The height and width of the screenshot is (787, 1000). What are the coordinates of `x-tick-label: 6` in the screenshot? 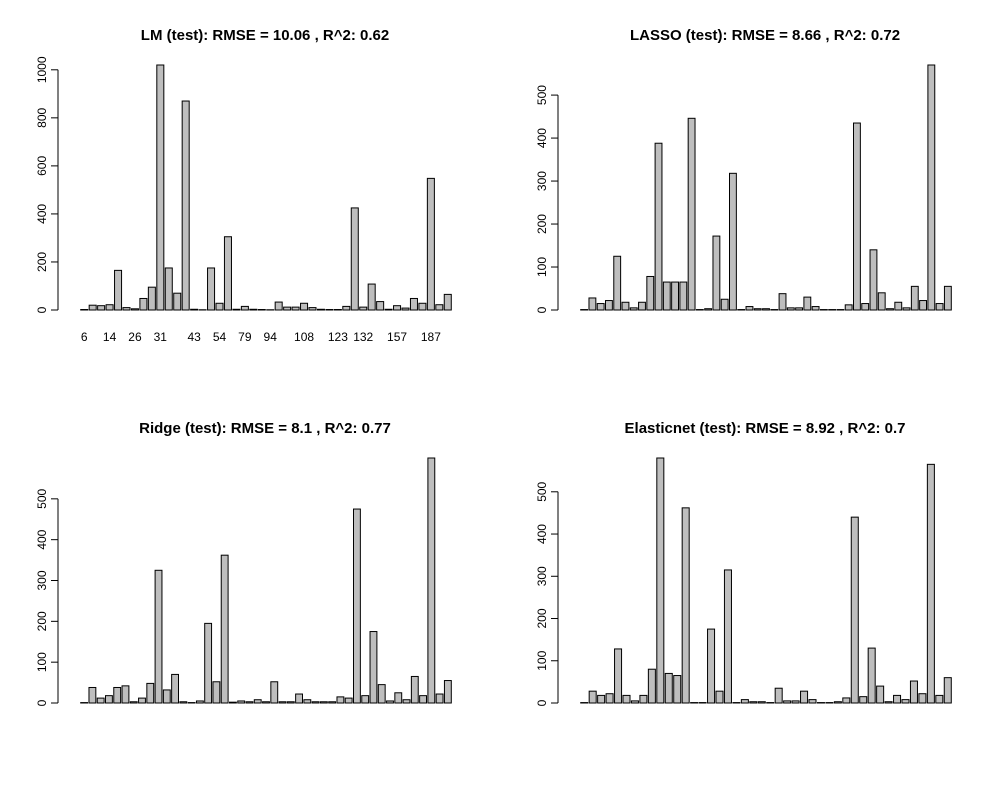 It's located at (84, 337).